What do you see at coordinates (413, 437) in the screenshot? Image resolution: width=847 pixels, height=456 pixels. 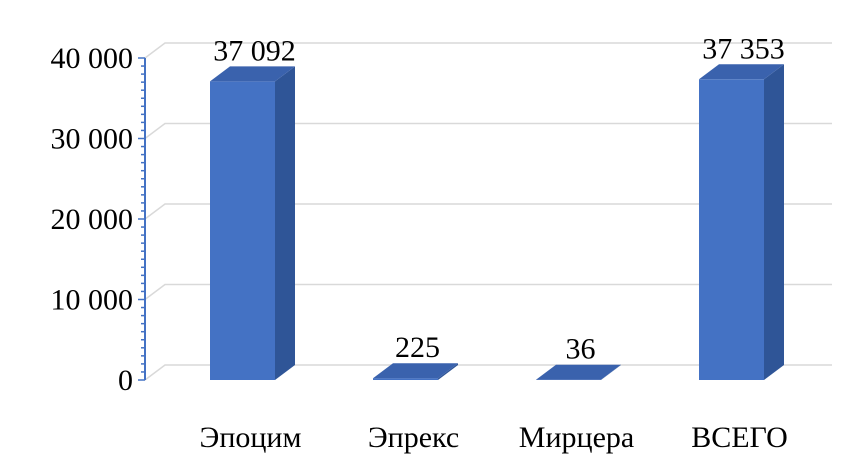 I see `category-label: Эпрекс` at bounding box center [413, 437].